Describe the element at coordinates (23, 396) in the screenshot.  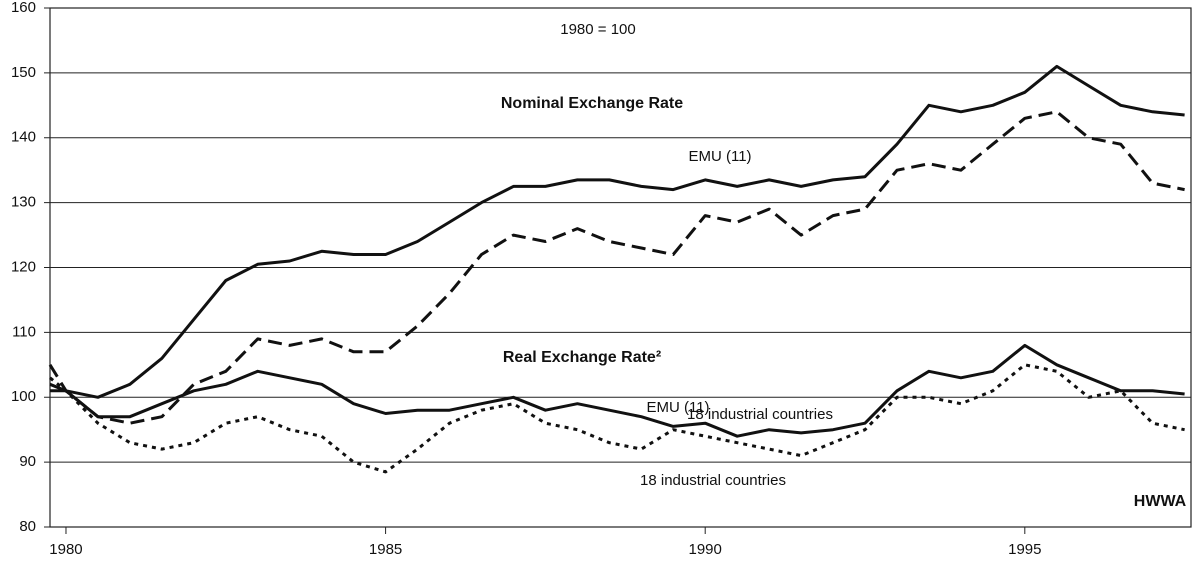
I see `y-tick-label: 100` at that location.